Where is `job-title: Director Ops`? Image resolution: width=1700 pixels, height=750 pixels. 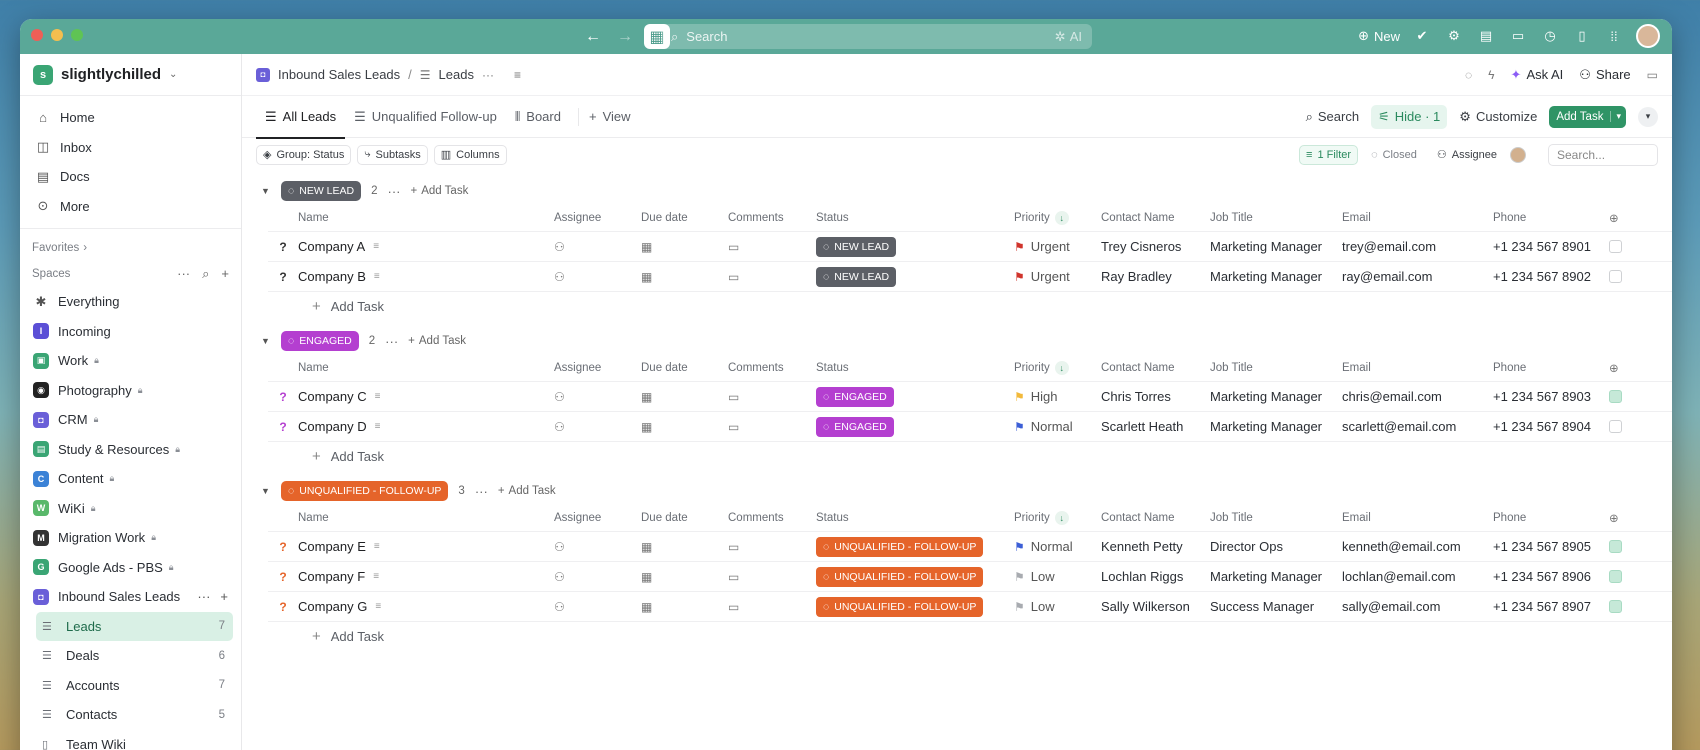 job-title: Director Ops is located at coordinates (1246, 546).